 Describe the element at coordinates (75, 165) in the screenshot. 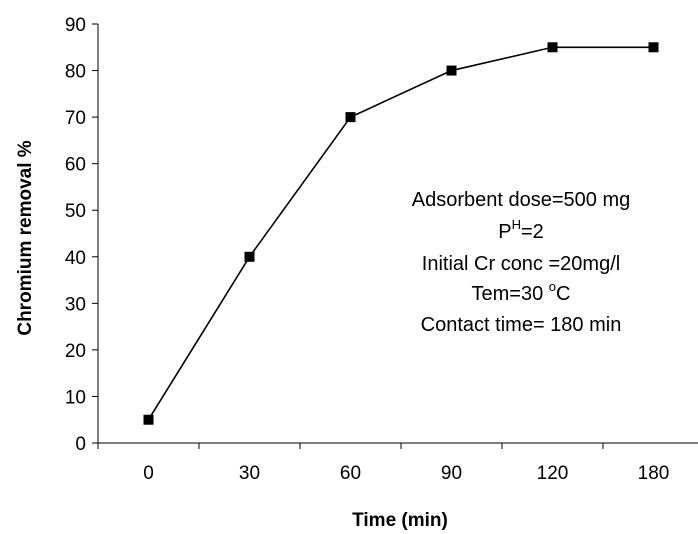

I see `y-tick-label: 60` at that location.